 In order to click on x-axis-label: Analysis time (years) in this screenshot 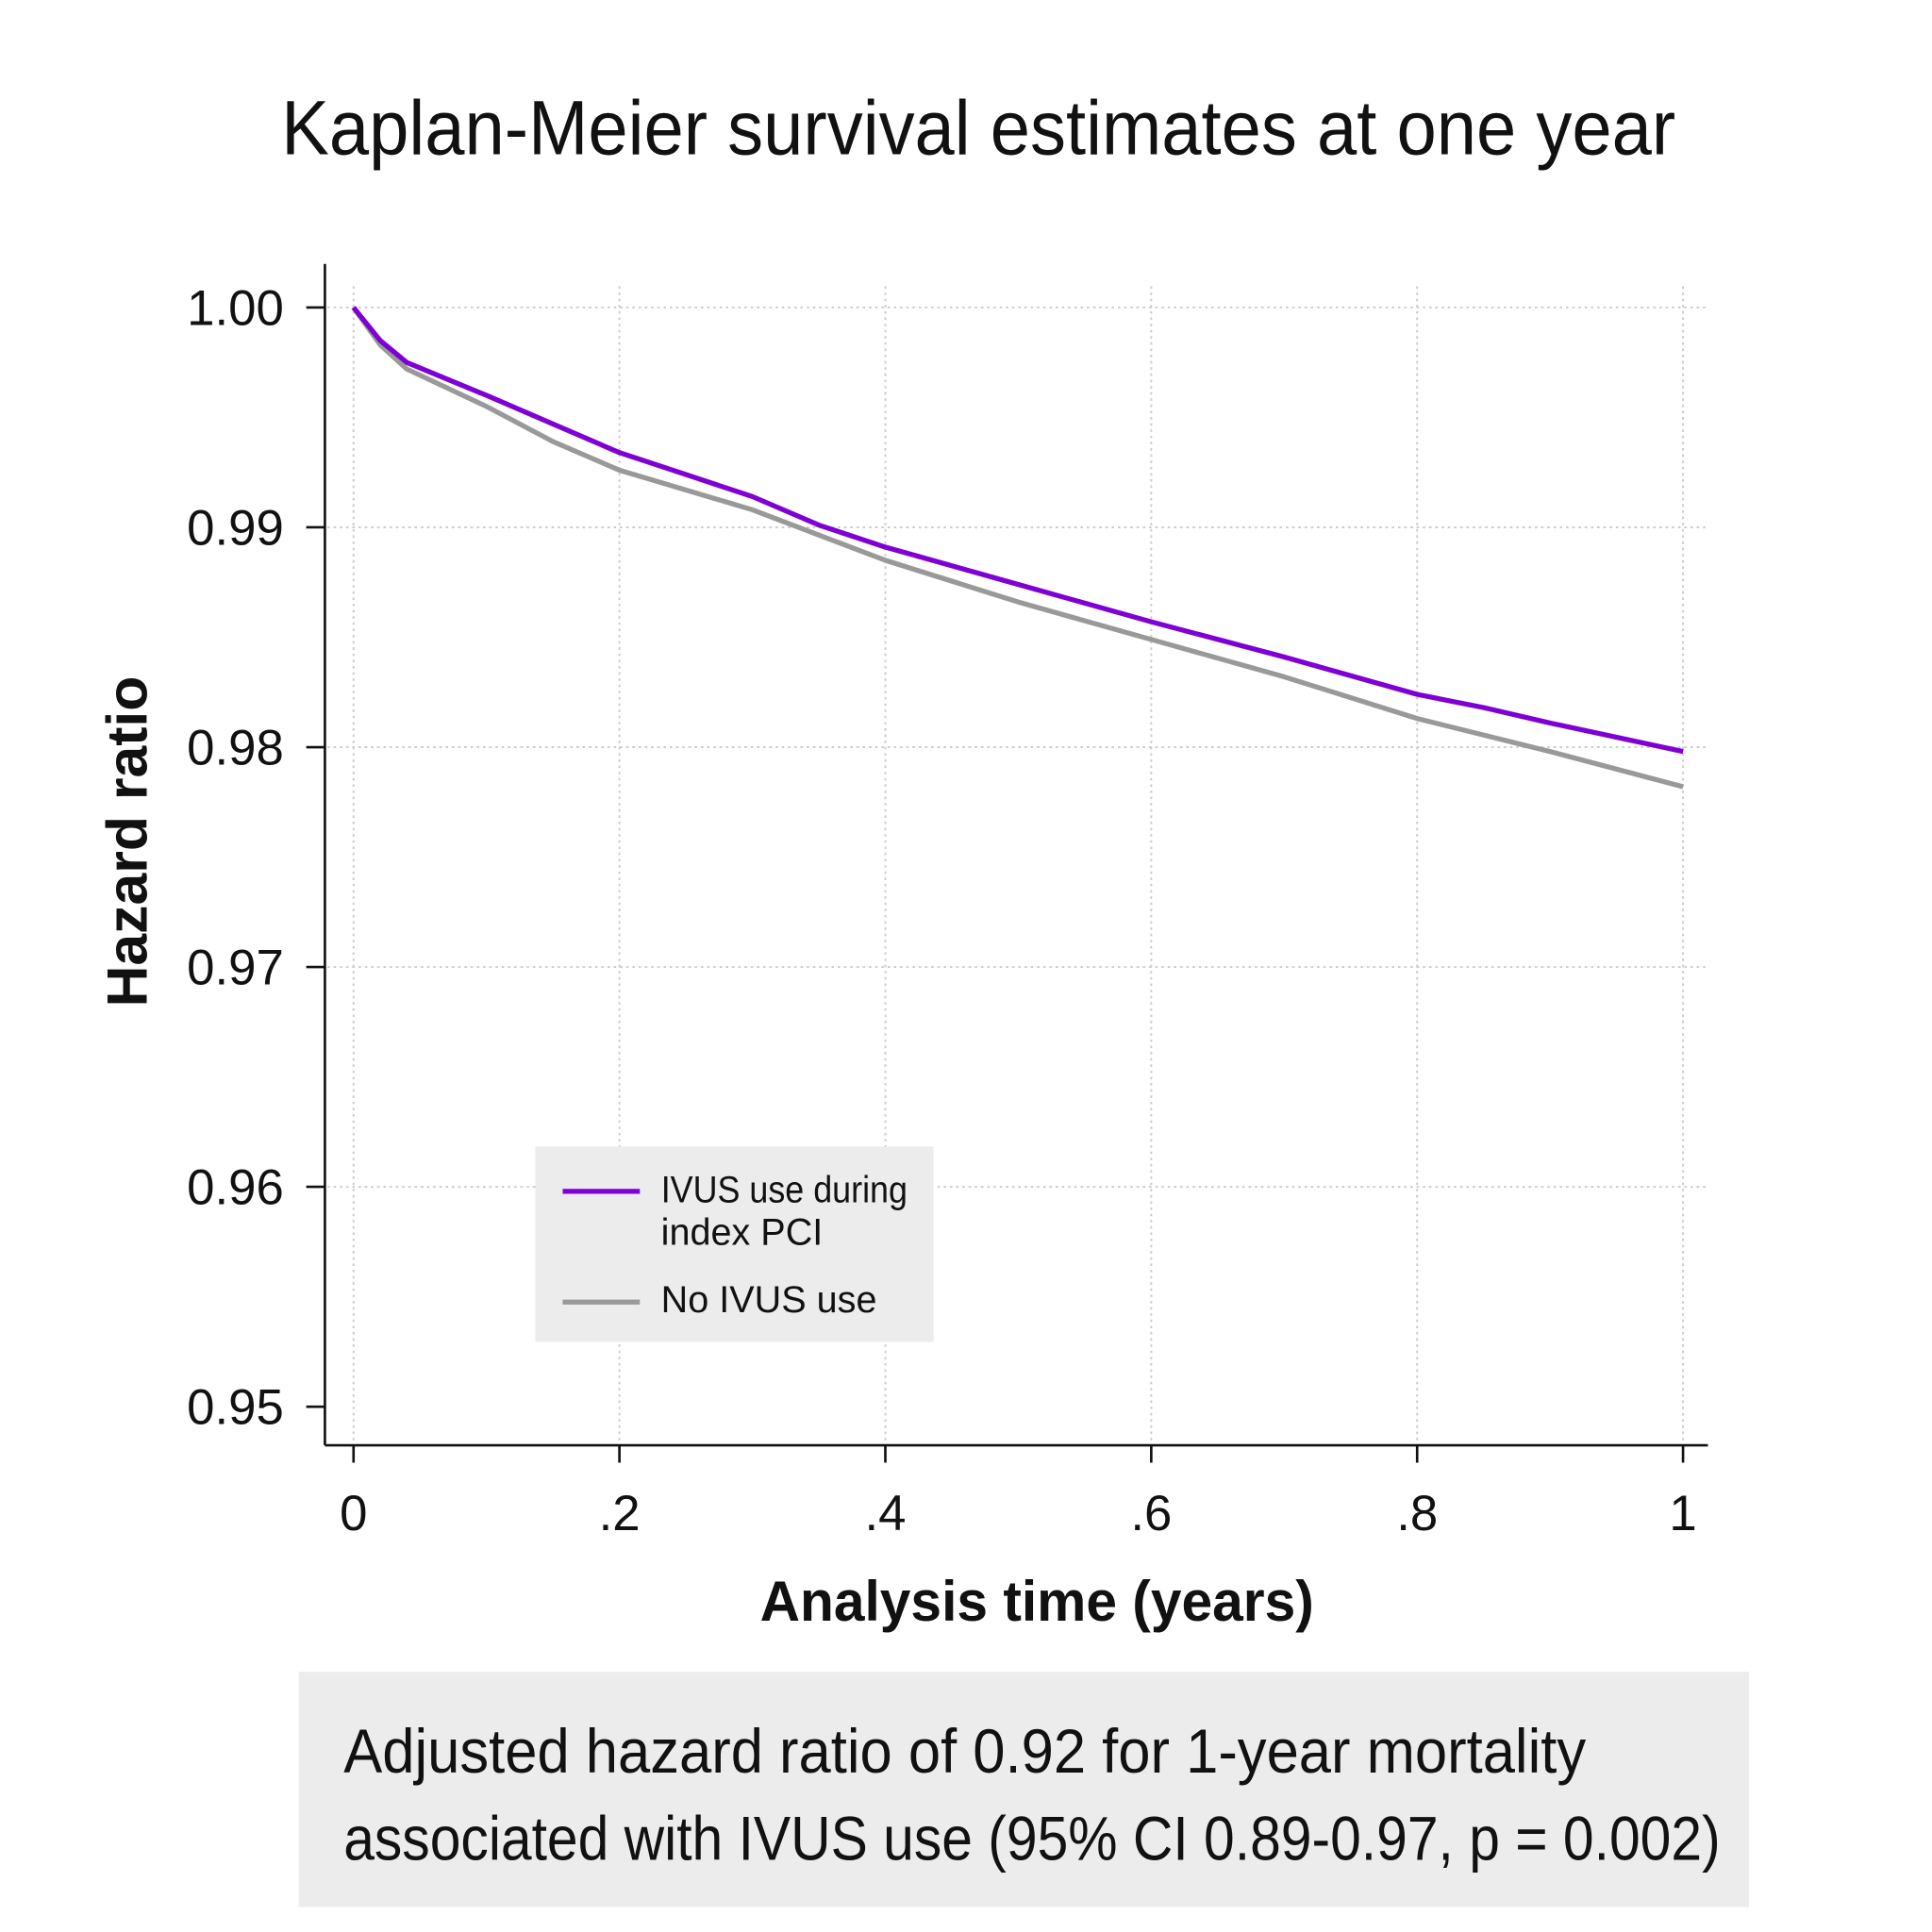, I will do `click(1037, 1601)`.